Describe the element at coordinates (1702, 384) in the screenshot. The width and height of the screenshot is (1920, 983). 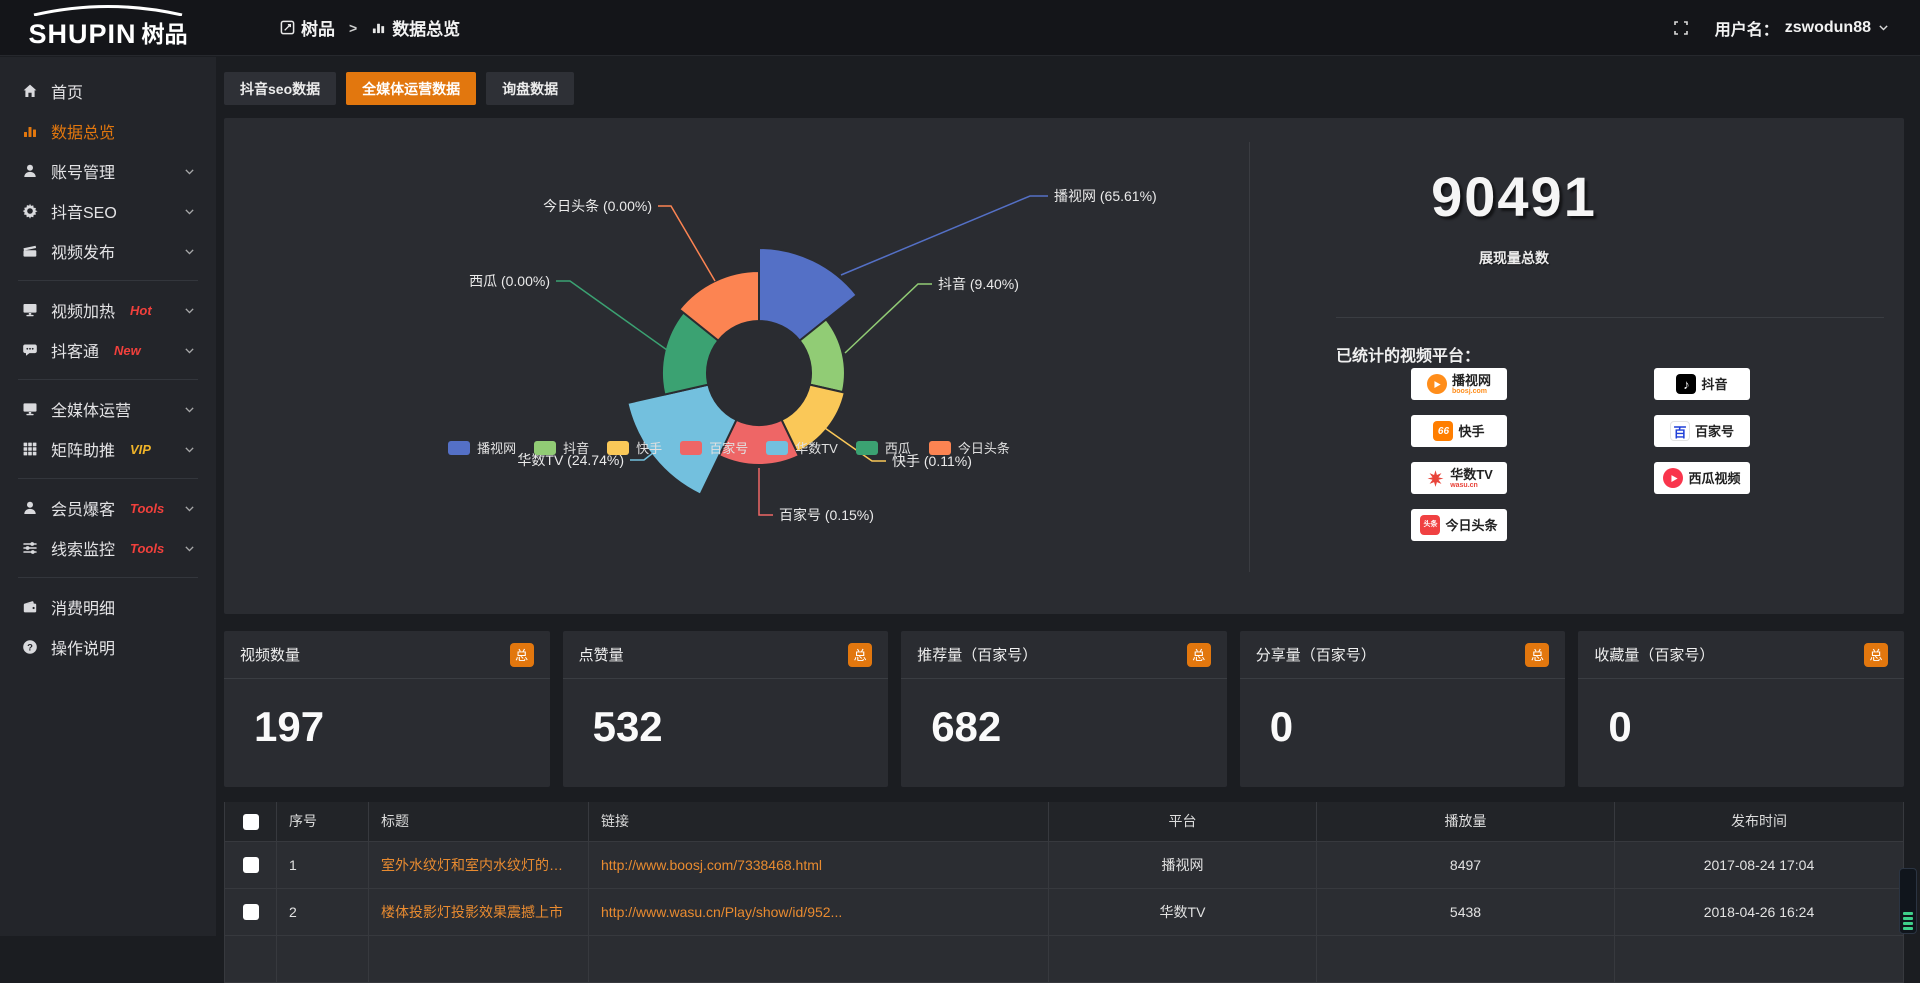
I see `platform-badge-douyin: ♪抖音` at that location.